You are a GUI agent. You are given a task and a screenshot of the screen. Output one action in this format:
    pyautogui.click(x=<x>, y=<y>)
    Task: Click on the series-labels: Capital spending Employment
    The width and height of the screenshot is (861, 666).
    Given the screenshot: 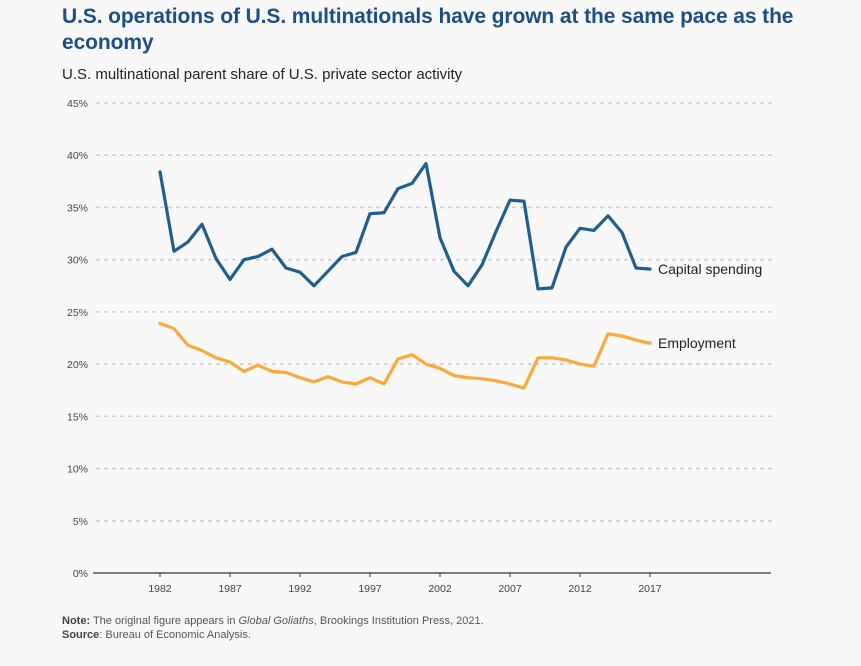 What is the action you would take?
    pyautogui.click(x=710, y=306)
    